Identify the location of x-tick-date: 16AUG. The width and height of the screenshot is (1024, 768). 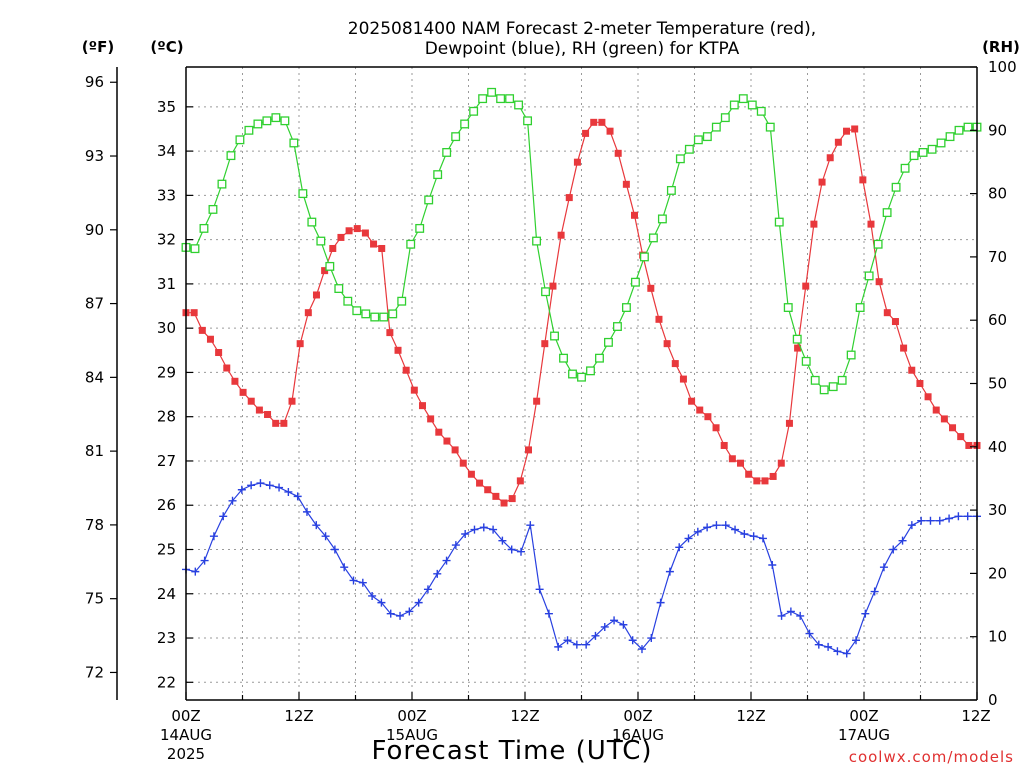
(638, 735).